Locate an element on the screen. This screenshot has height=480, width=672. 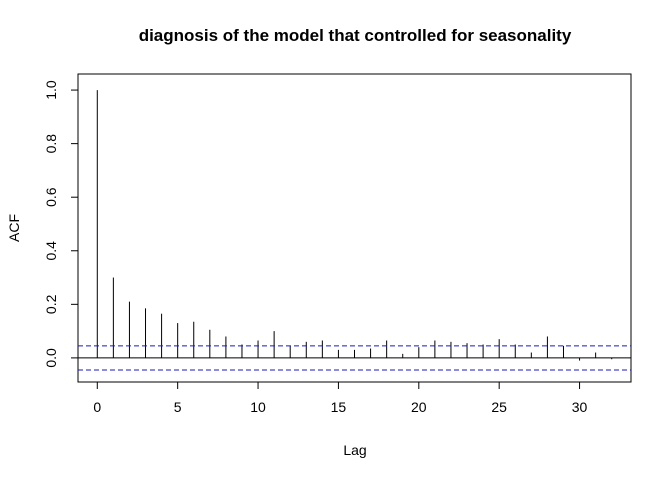
x-tick-label: 0 is located at coordinates (97, 407).